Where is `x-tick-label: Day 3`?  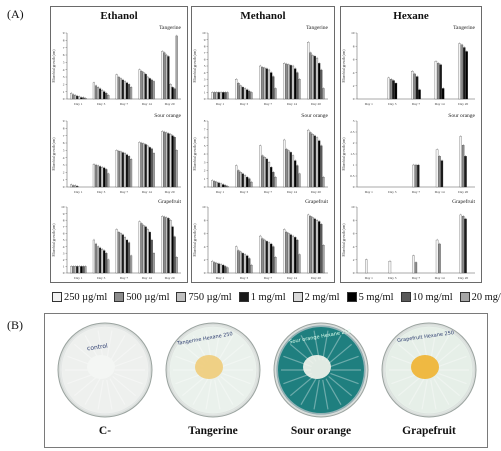
x-tick-label: Day 3 is located at coordinates (392, 192).